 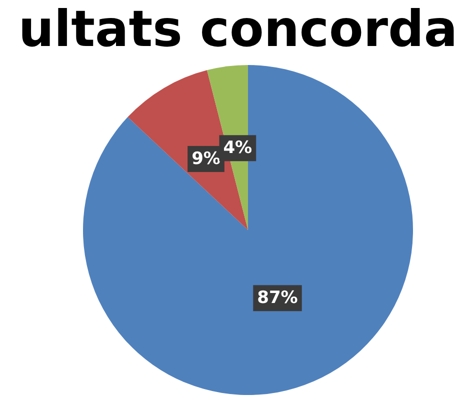 I want to click on chart-title: ultats concorda, so click(x=238, y=29).